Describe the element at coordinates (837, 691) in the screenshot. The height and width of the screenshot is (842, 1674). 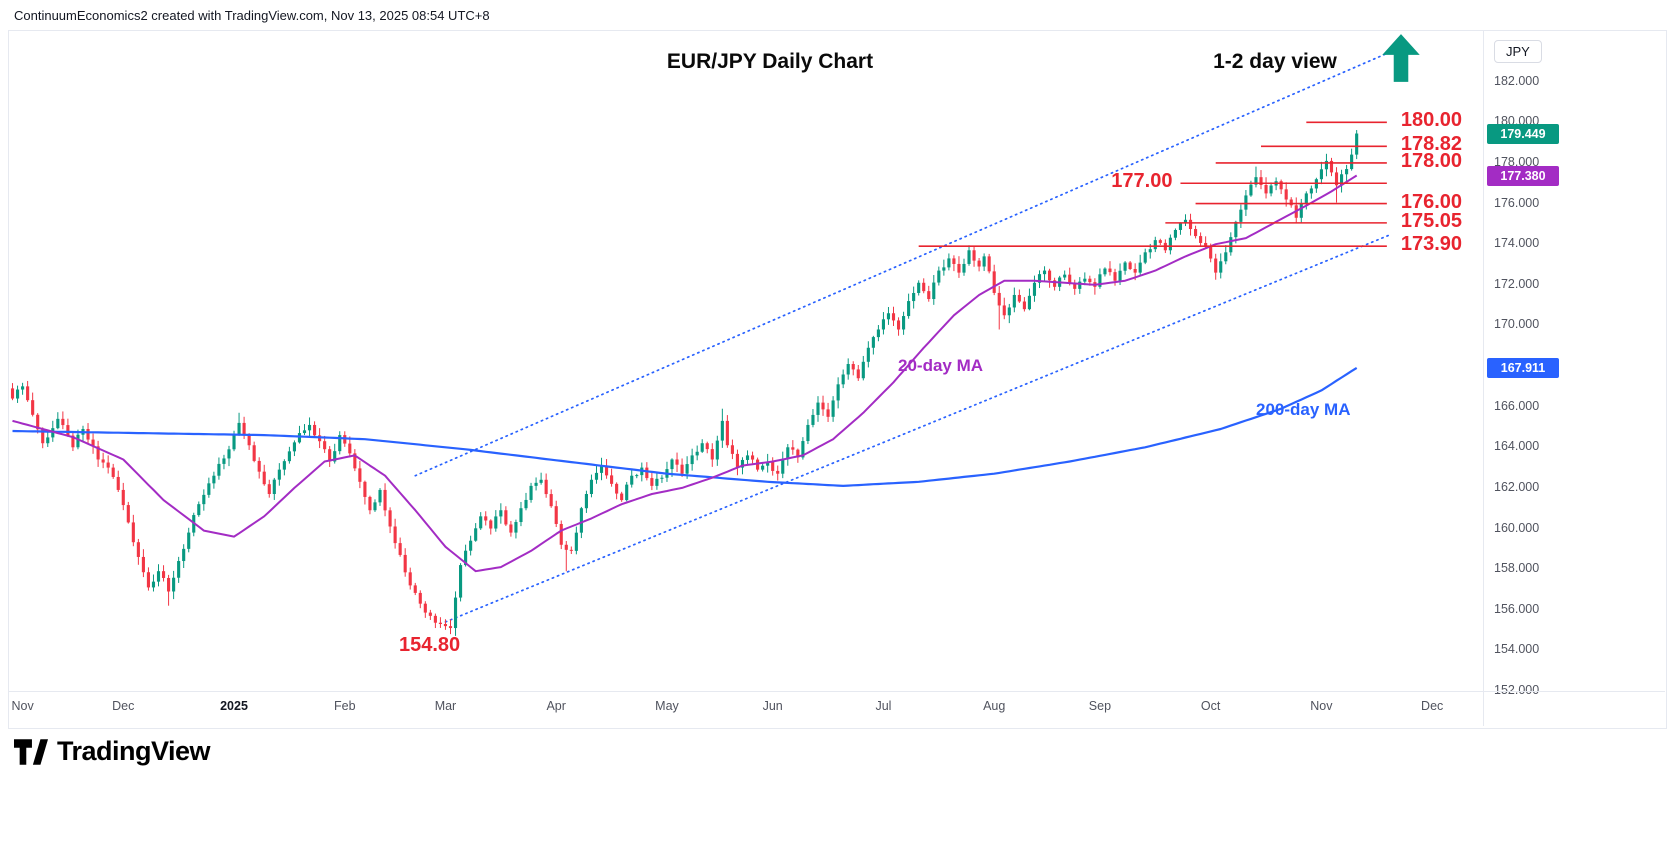
I see `time-axis-divider` at that location.